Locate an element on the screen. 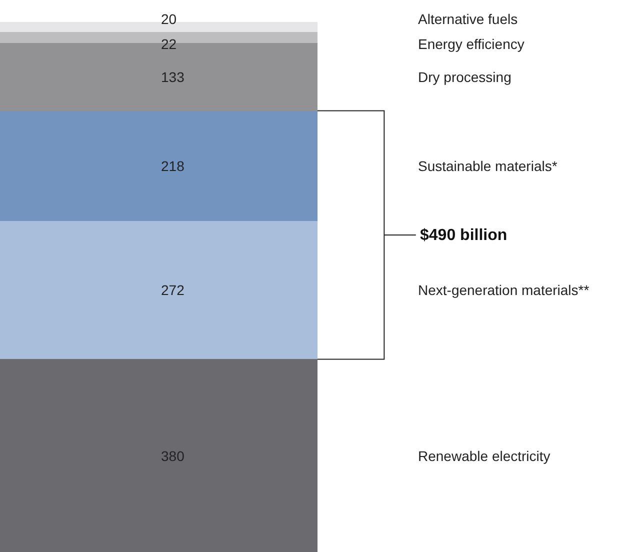 This screenshot has height=552, width=635. text: Renewable electricity is located at coordinates (484, 456).